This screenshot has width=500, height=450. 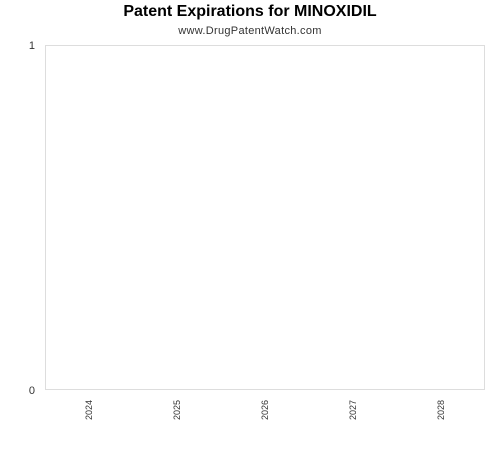 What do you see at coordinates (250, 31) in the screenshot?
I see `chart-subtitle: www.DrugPatentWatch.com` at bounding box center [250, 31].